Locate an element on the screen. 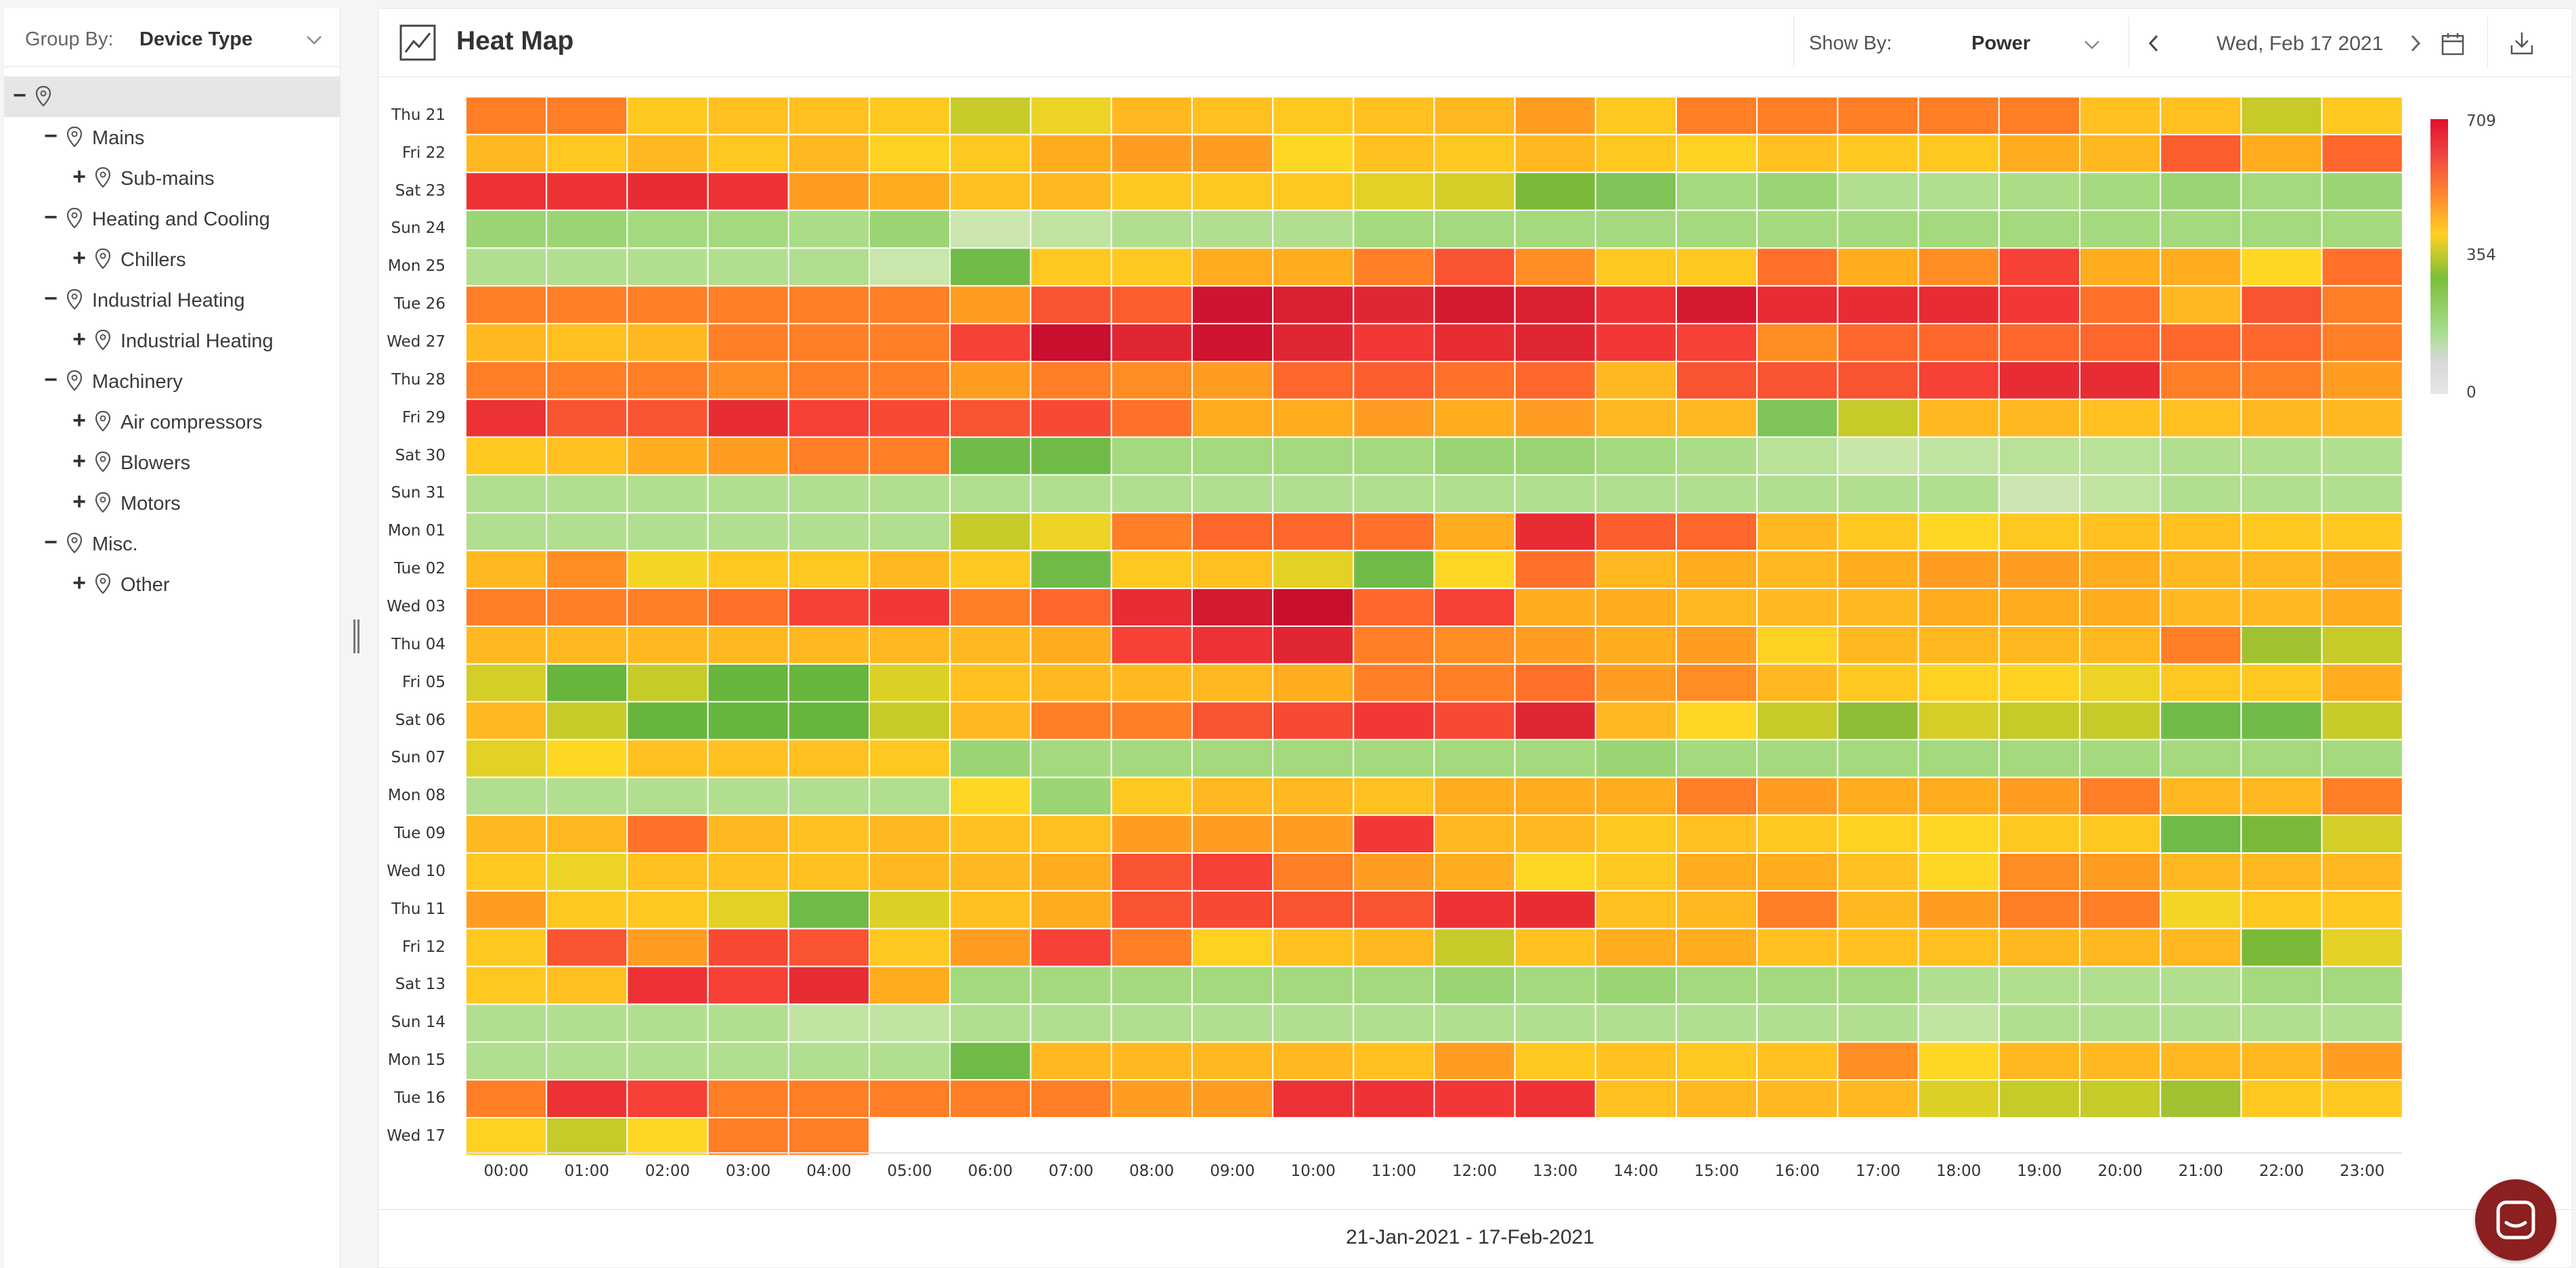  tree-item: − is located at coordinates (172, 96).